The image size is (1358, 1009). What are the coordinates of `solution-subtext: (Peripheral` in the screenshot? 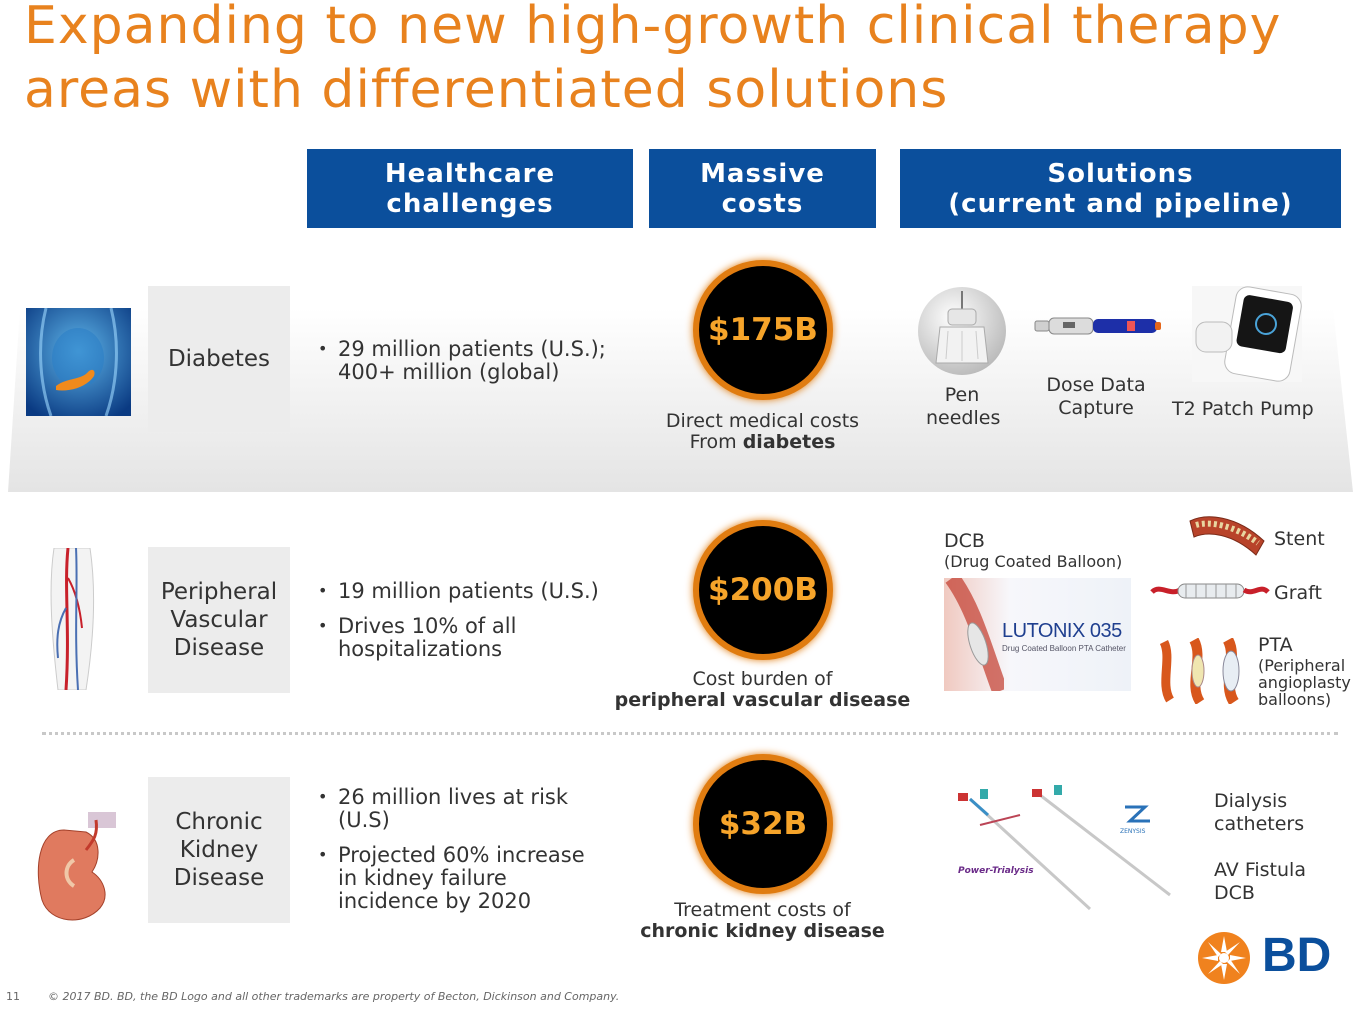 It's located at (1302, 665).